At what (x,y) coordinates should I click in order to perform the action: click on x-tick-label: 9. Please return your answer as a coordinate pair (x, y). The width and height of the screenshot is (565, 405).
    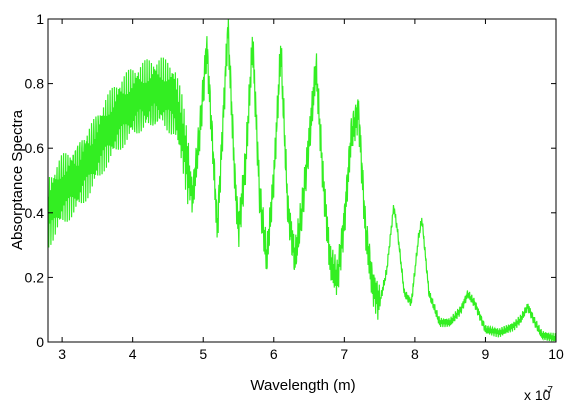
    Looking at the image, I should click on (486, 354).